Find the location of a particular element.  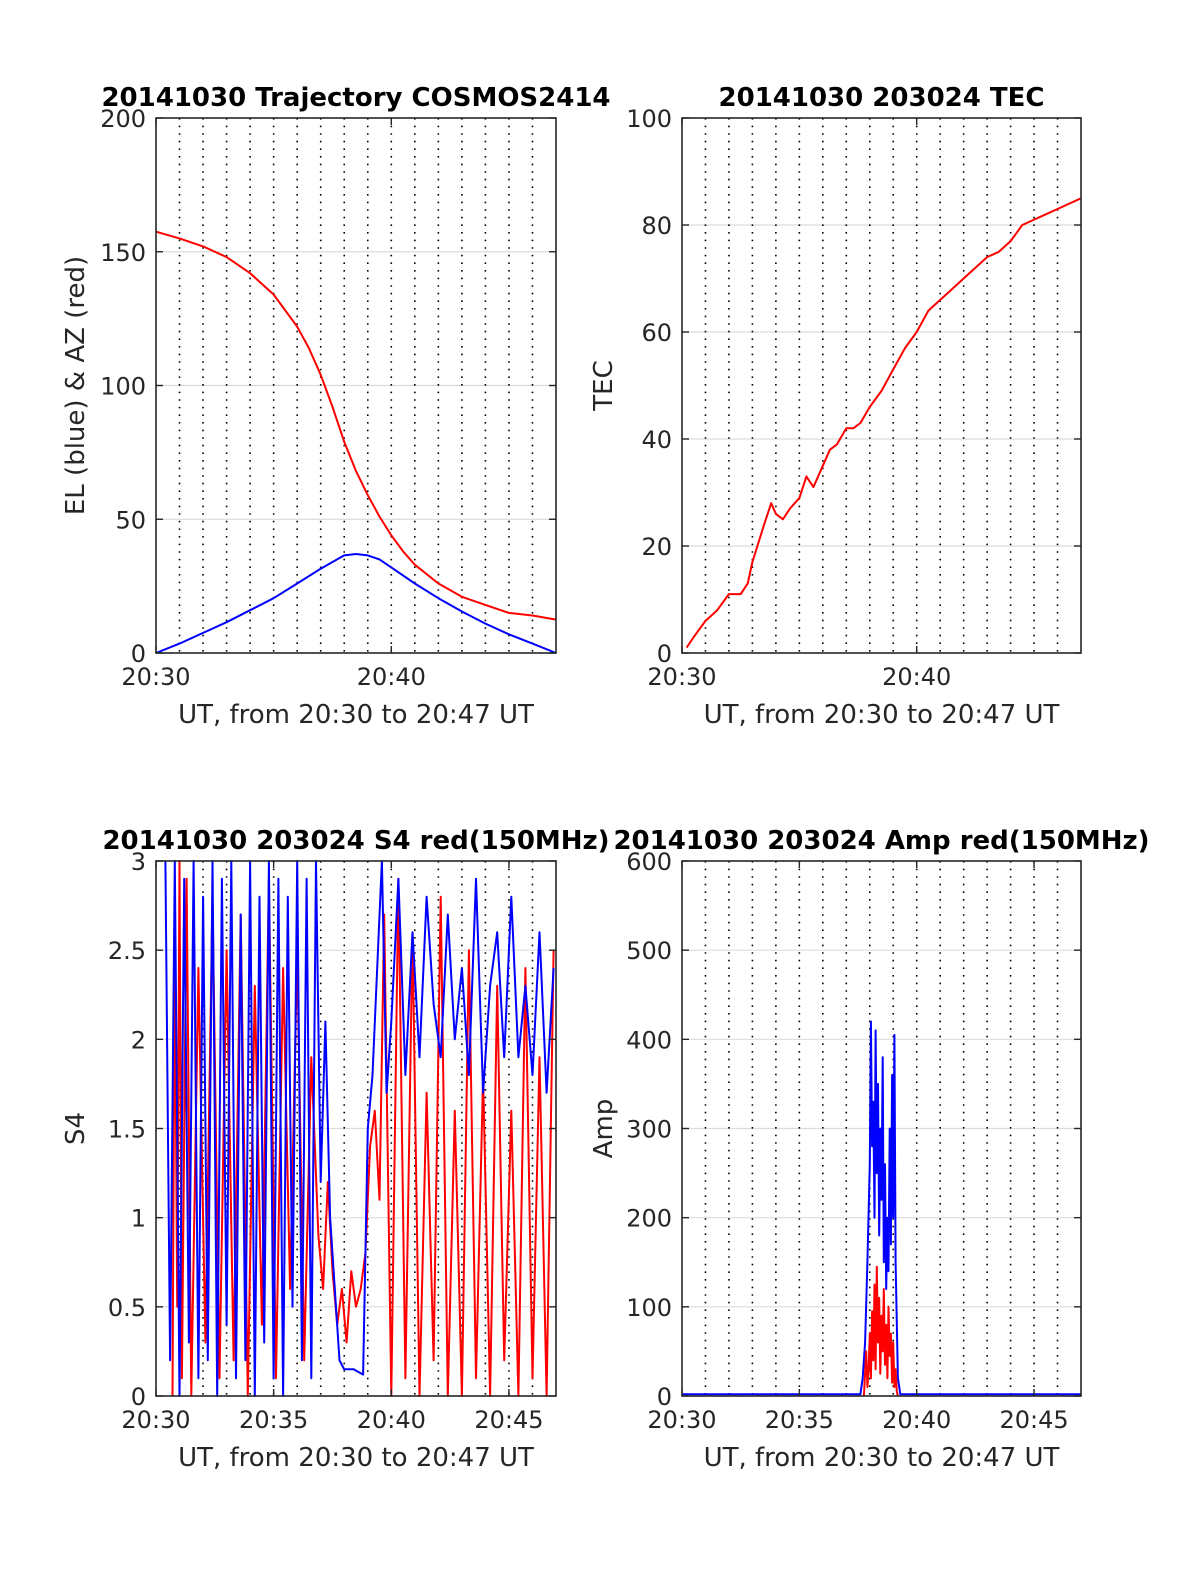

y-tick-label: 3 is located at coordinates (138, 862).